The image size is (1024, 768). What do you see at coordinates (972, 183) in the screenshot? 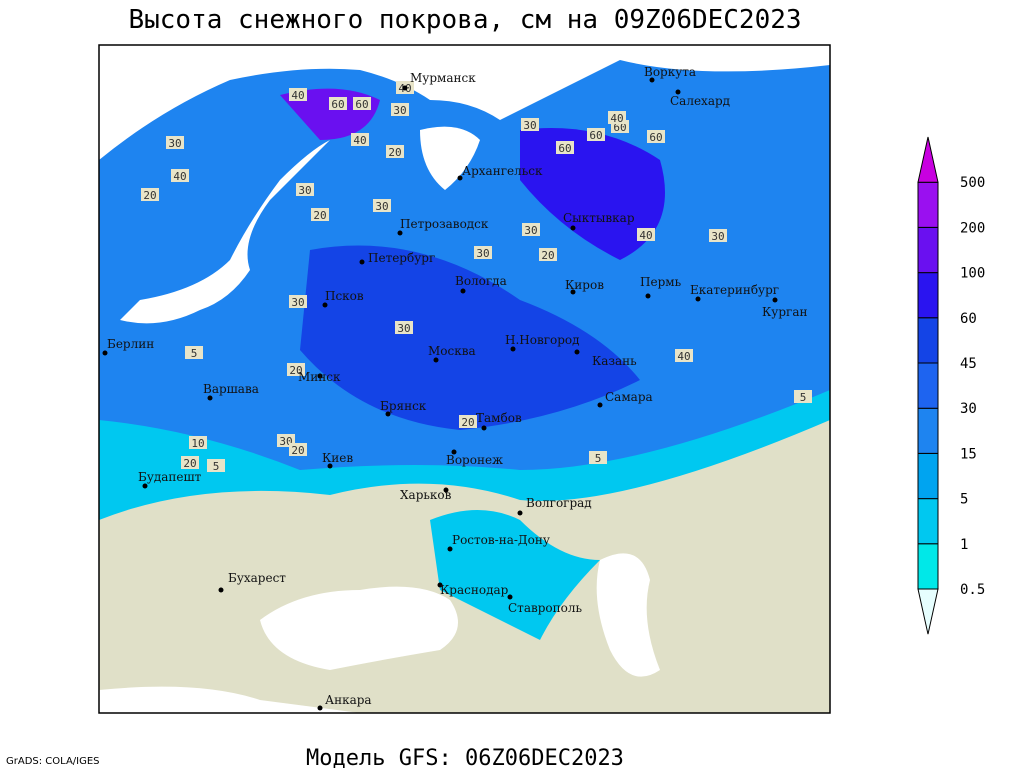
I see `colorbar-label: 500` at bounding box center [972, 183].